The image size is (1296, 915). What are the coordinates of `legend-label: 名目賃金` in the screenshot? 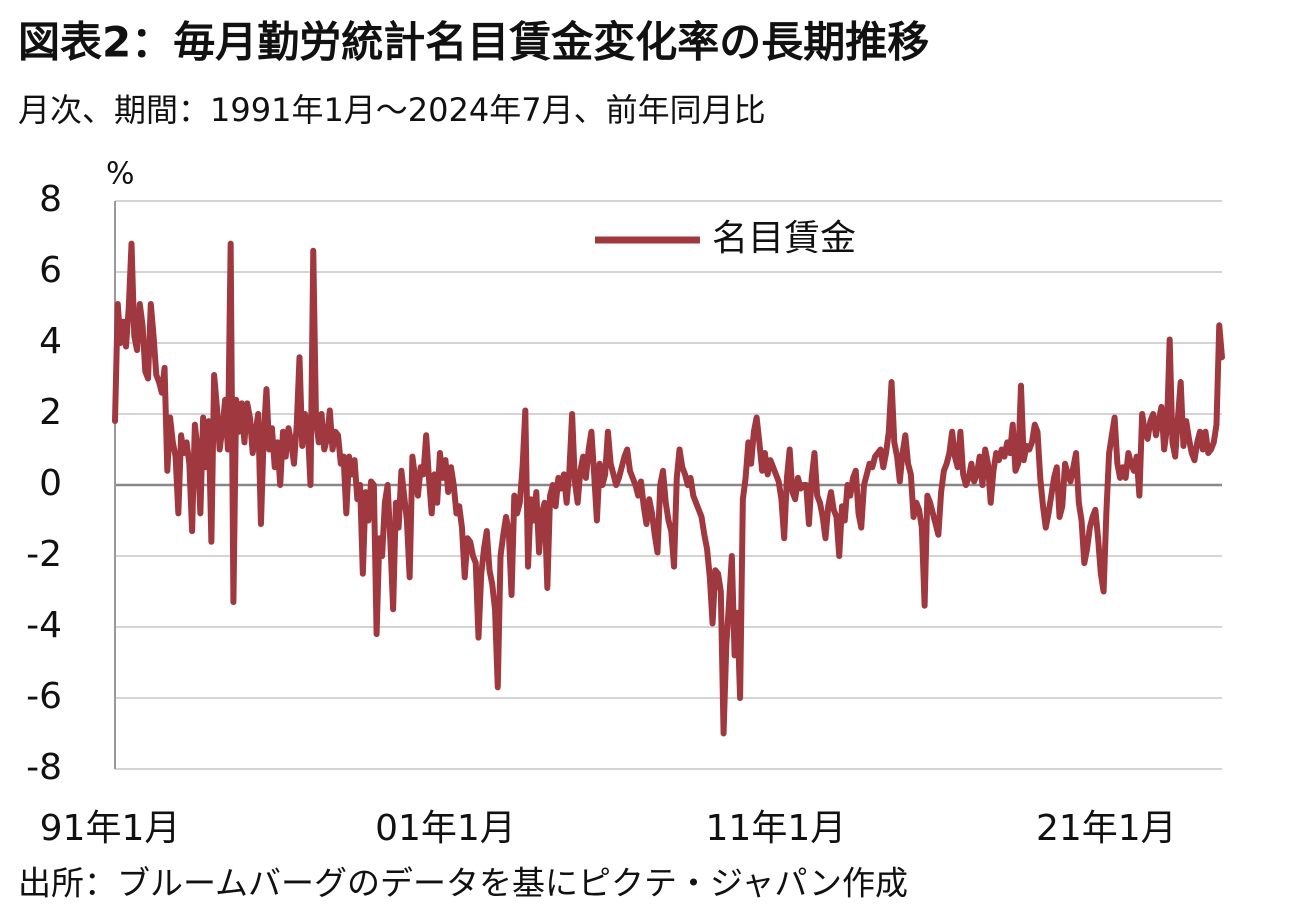 It's located at (784, 238).